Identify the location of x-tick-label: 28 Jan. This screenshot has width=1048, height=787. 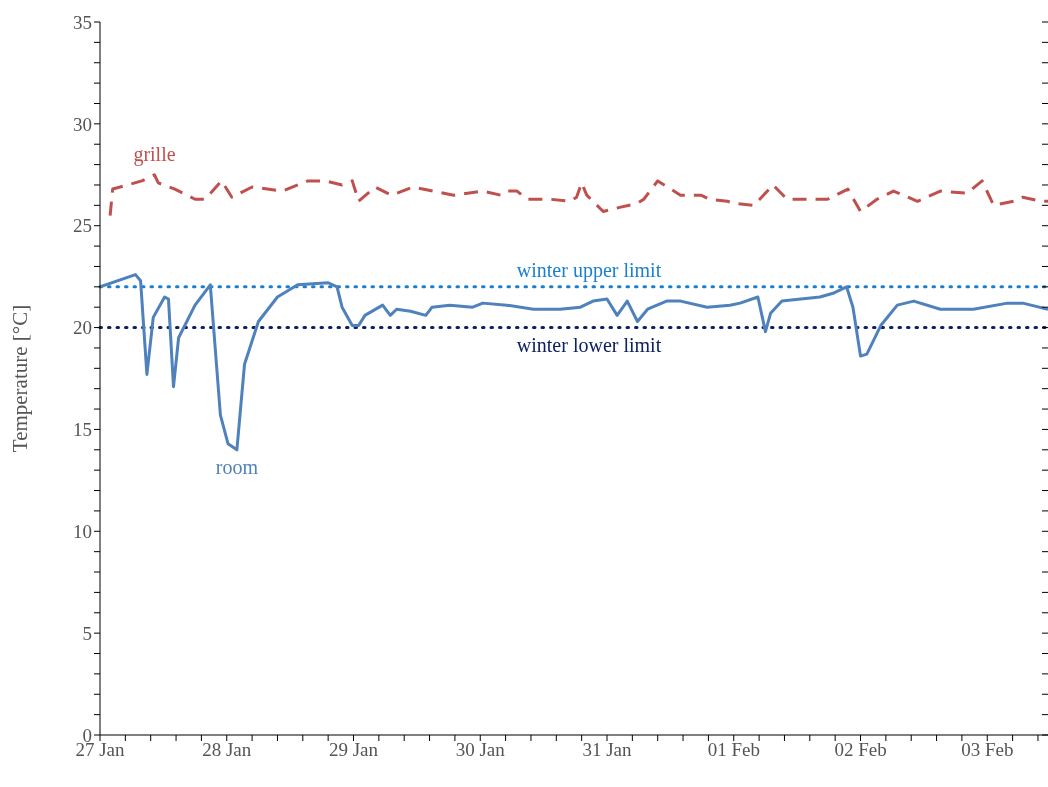
(227, 750).